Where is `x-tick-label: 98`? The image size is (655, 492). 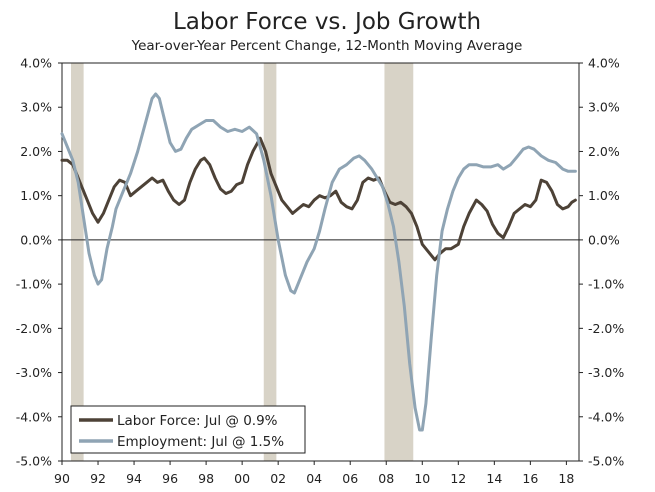 x-tick-label: 98 is located at coordinates (206, 478).